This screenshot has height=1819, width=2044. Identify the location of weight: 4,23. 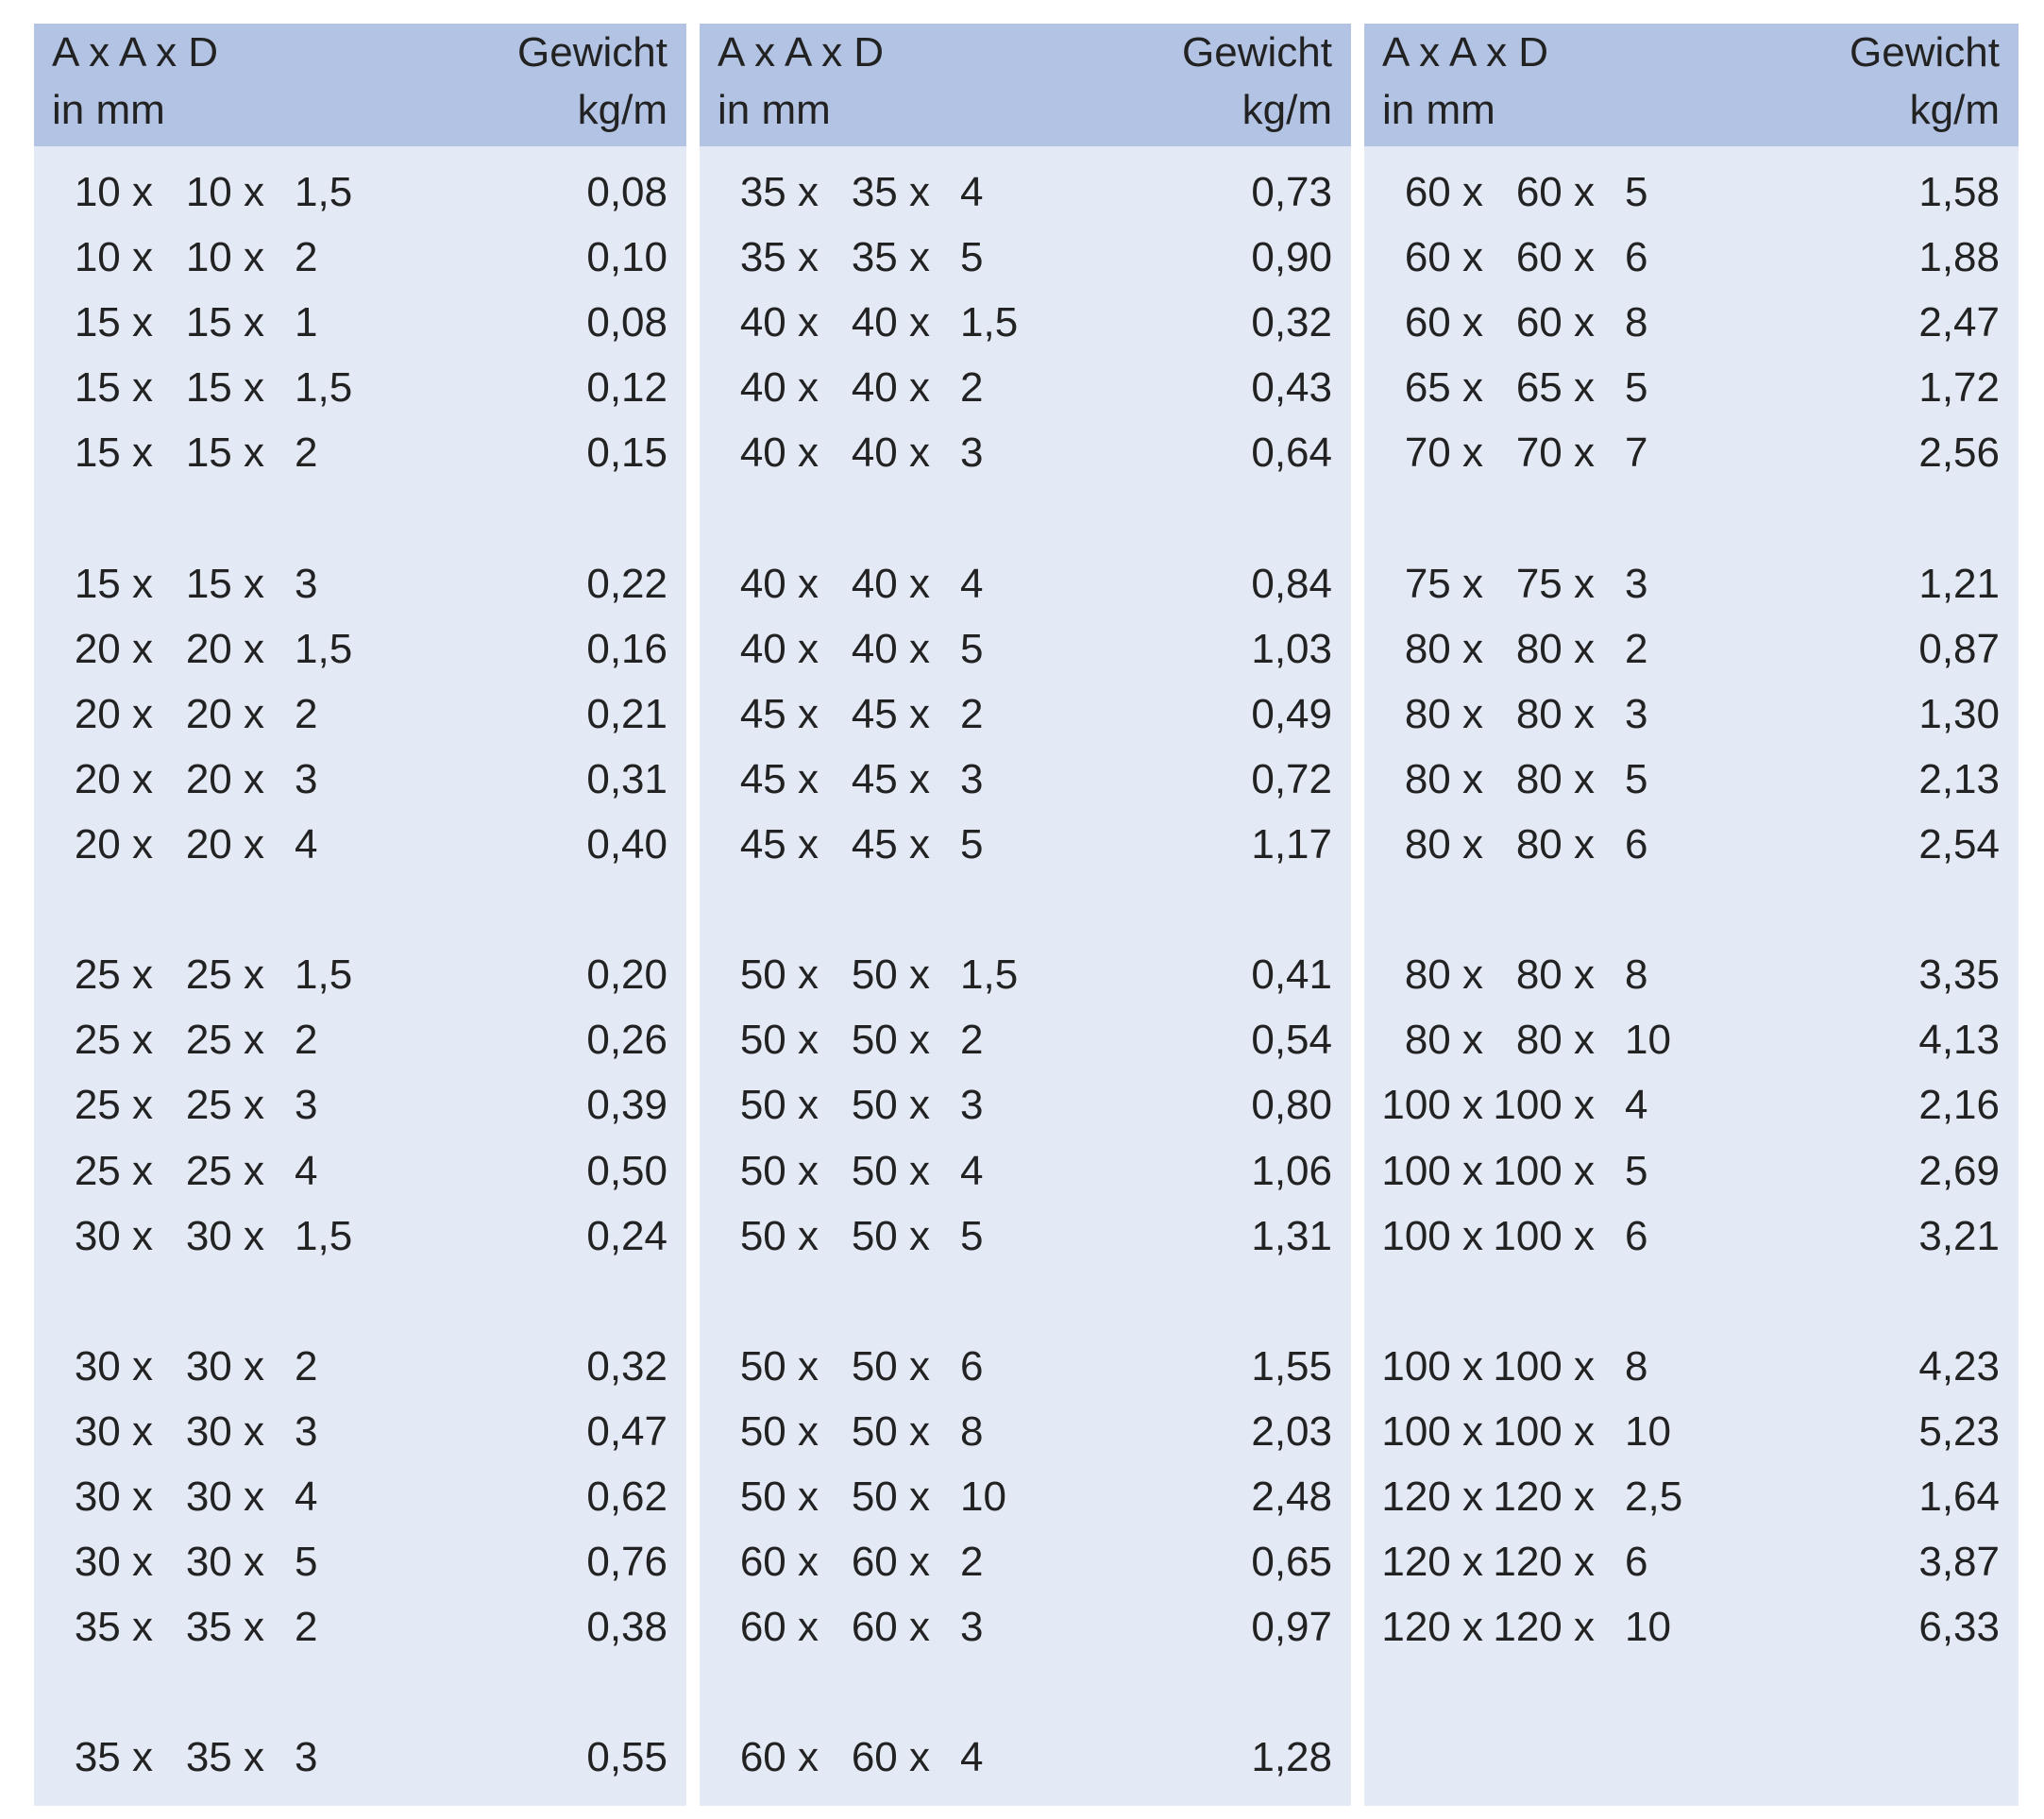
(1959, 1366).